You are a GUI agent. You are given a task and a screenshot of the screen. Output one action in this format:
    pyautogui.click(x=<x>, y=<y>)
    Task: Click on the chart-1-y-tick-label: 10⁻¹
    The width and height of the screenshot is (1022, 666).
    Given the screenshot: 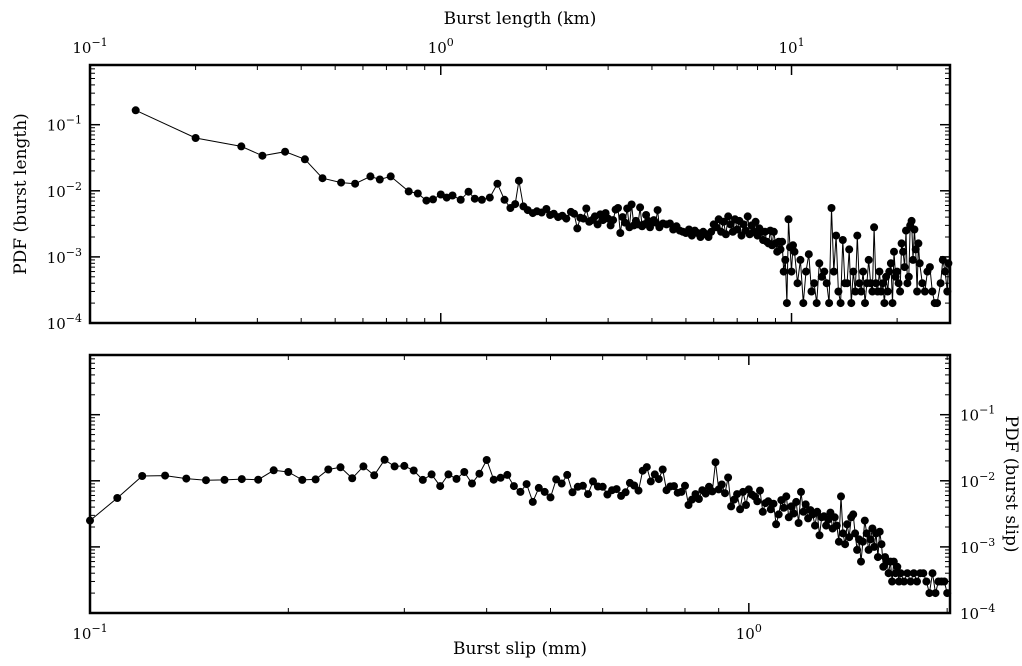 What is the action you would take?
    pyautogui.click(x=977, y=414)
    